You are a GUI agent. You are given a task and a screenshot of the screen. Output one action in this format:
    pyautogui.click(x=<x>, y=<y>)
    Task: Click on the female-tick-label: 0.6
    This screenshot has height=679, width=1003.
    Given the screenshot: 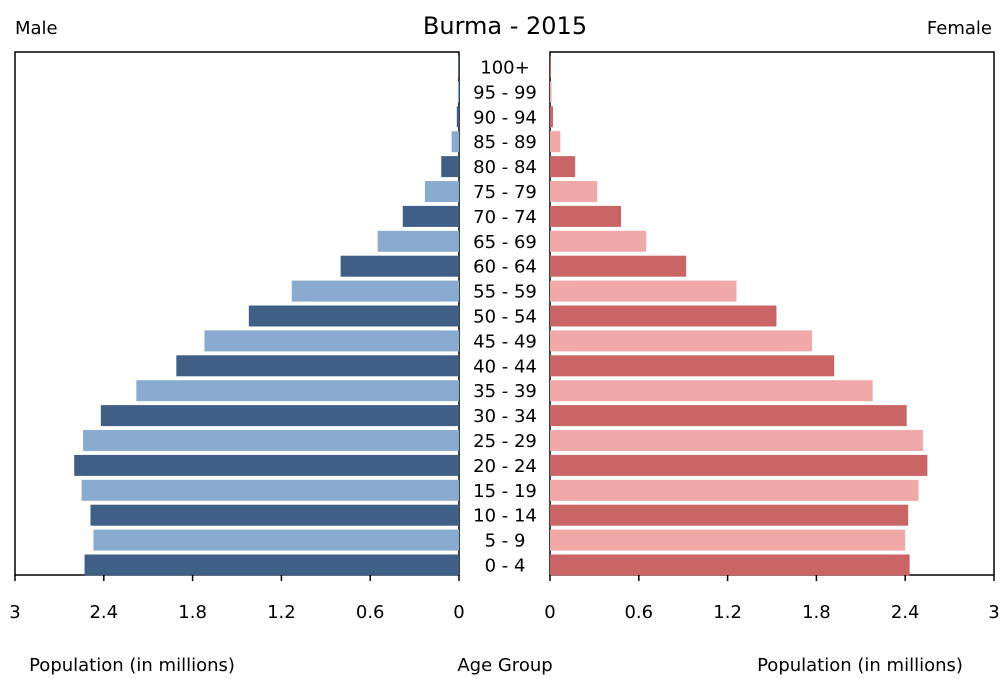 What is the action you would take?
    pyautogui.click(x=638, y=612)
    